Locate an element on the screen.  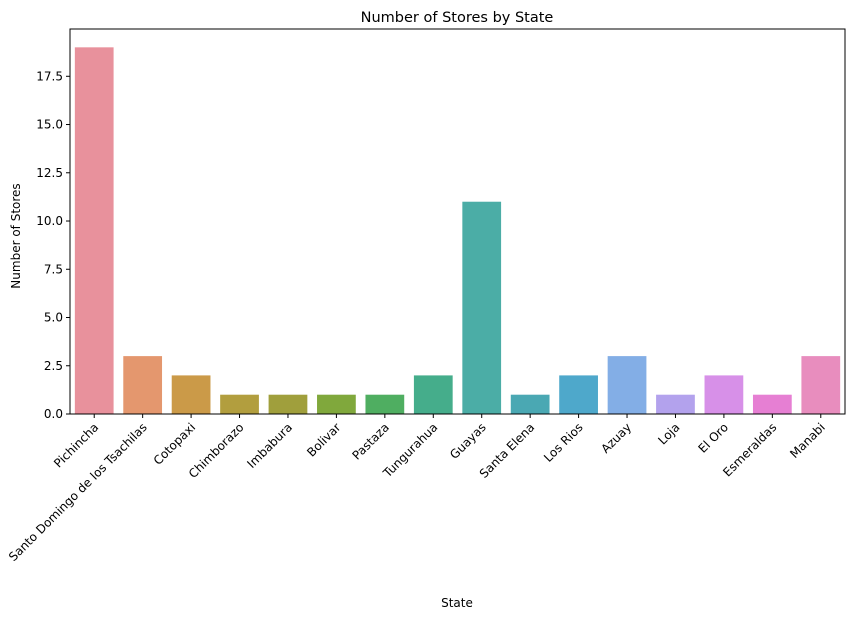
bar-cotopaxi is located at coordinates (191, 394).